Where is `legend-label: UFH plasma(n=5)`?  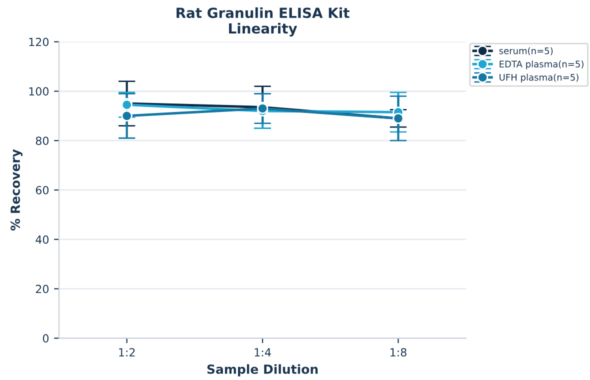 legend-label: UFH plasma(n=5) is located at coordinates (539, 78).